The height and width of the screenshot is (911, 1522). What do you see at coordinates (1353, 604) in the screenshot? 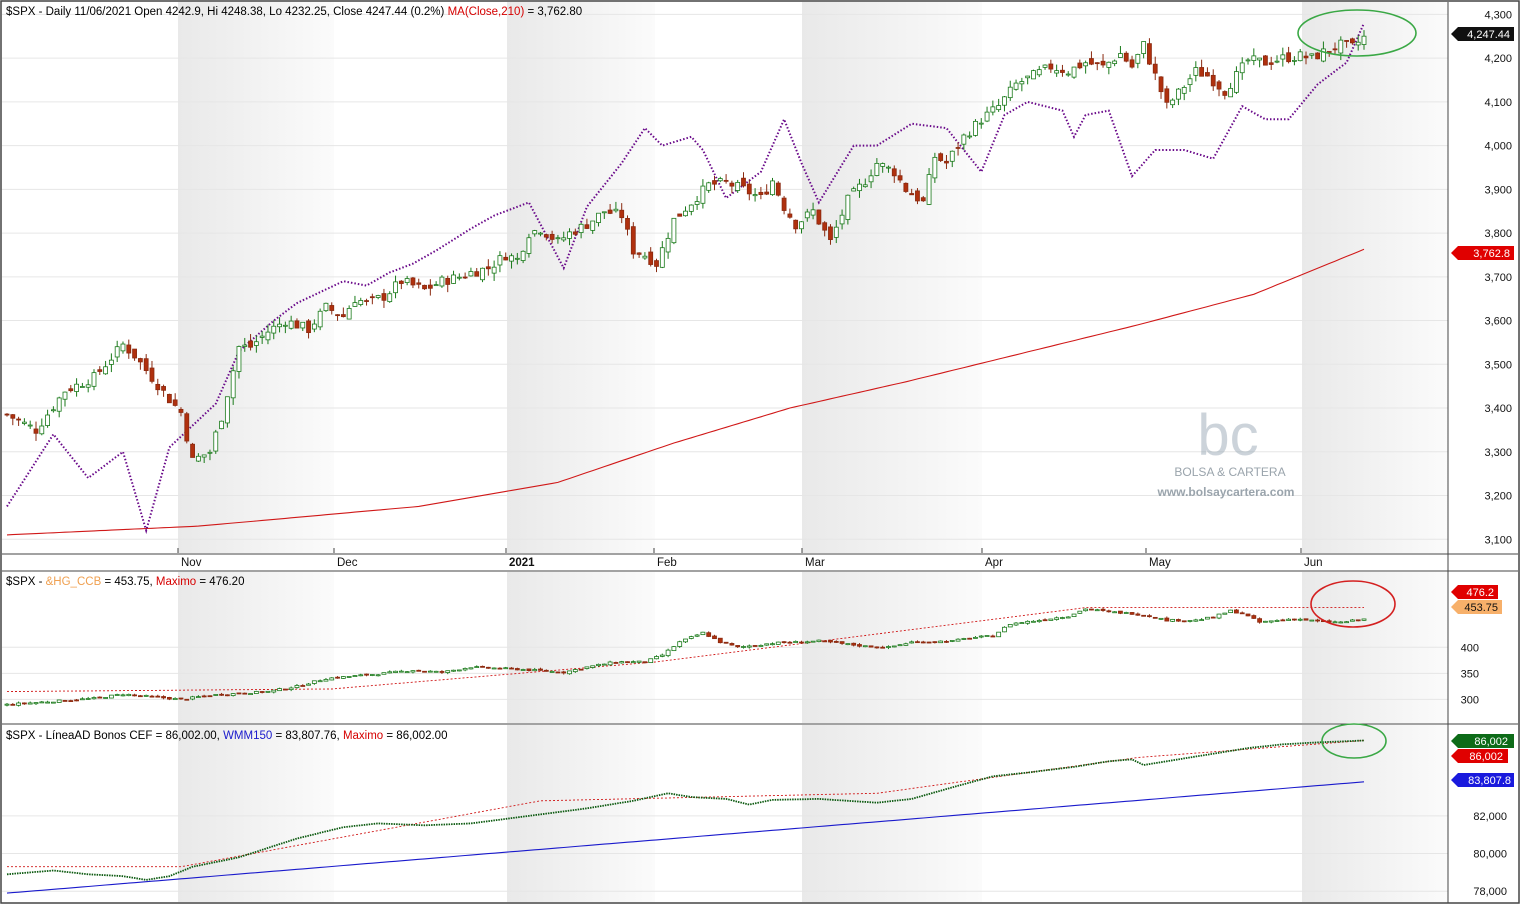
I see `highlight-ellipse-hg` at bounding box center [1353, 604].